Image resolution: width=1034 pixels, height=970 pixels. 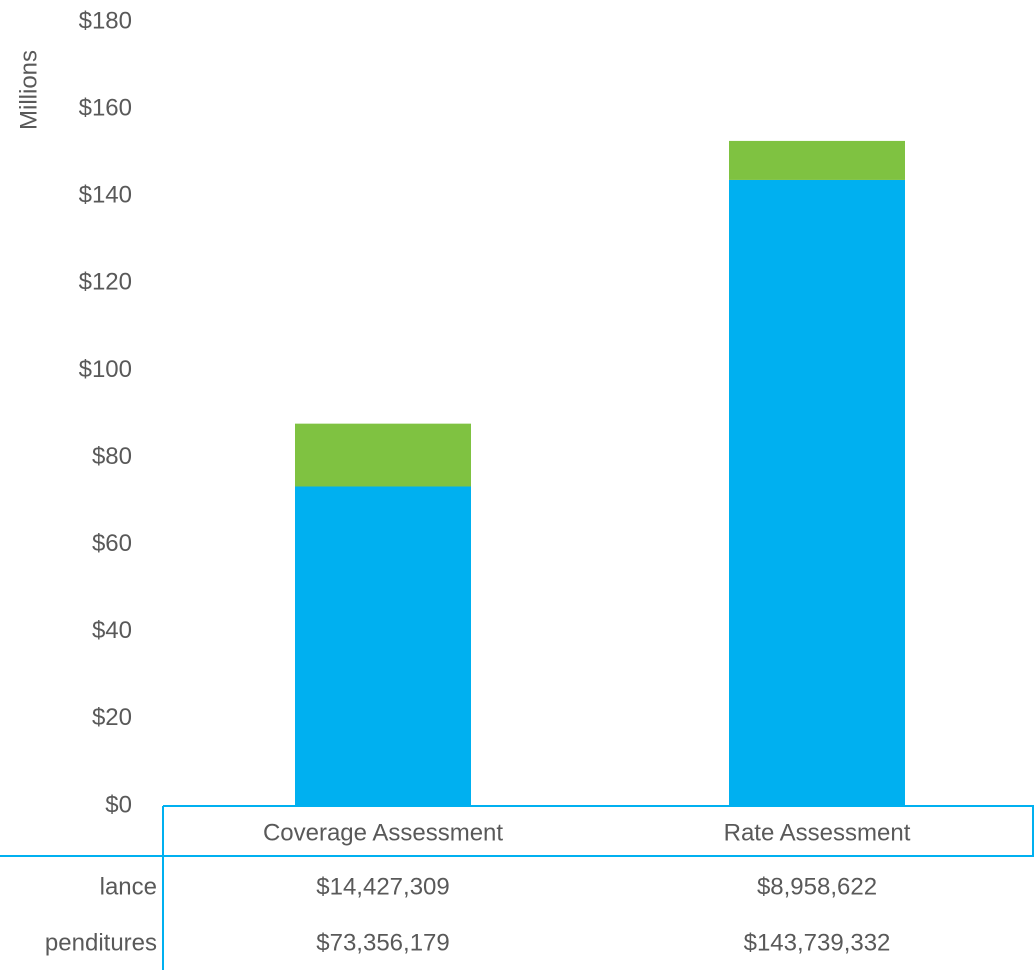 What do you see at coordinates (101, 942) in the screenshot?
I see `legend-entry: penditures` at bounding box center [101, 942].